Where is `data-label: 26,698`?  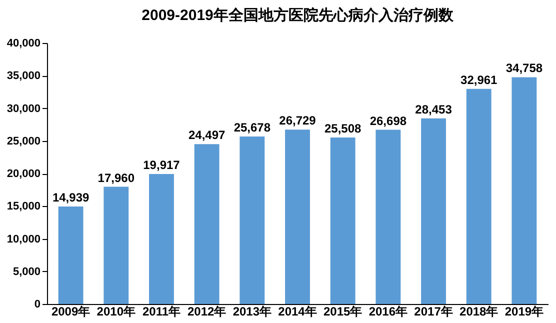 data-label: 26,698 is located at coordinates (388, 121).